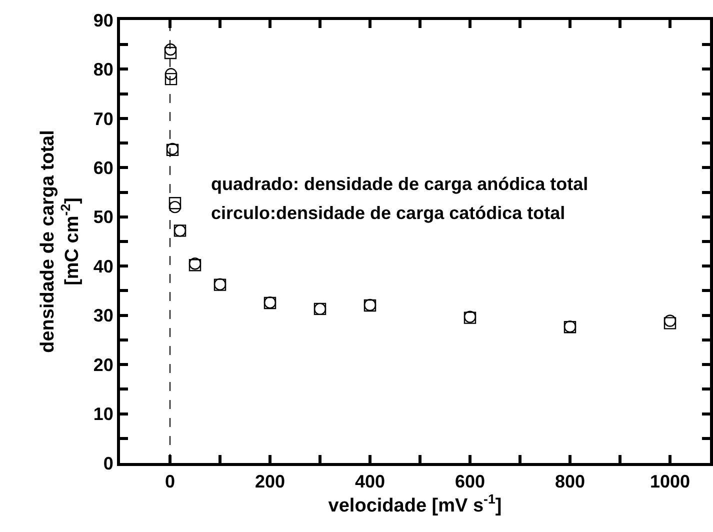 The height and width of the screenshot is (532, 713). Describe the element at coordinates (103, 364) in the screenshot. I see `y-tick-label: 20` at that location.